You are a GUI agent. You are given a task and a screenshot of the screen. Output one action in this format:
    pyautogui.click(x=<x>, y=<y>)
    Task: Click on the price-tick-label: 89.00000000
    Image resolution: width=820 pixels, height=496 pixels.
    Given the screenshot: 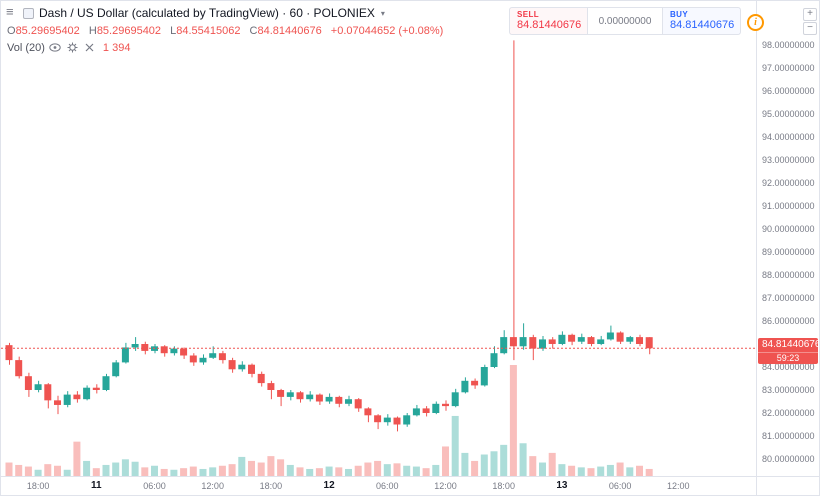 What is the action you would take?
    pyautogui.click(x=788, y=252)
    